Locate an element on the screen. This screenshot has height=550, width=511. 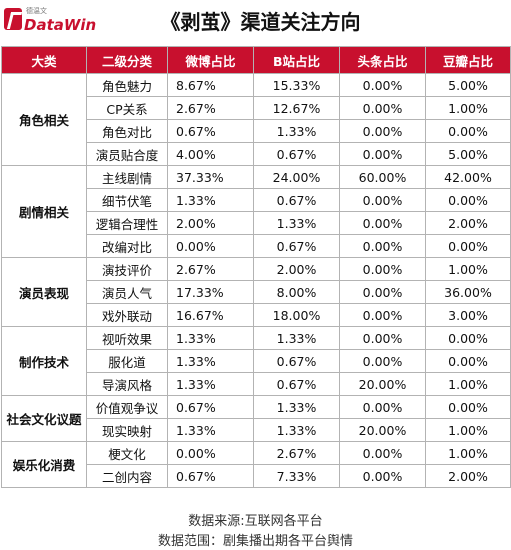
table-row: CP关系 2.67% 12.67% 0.00% 1.00% is located at coordinates (256, 108).